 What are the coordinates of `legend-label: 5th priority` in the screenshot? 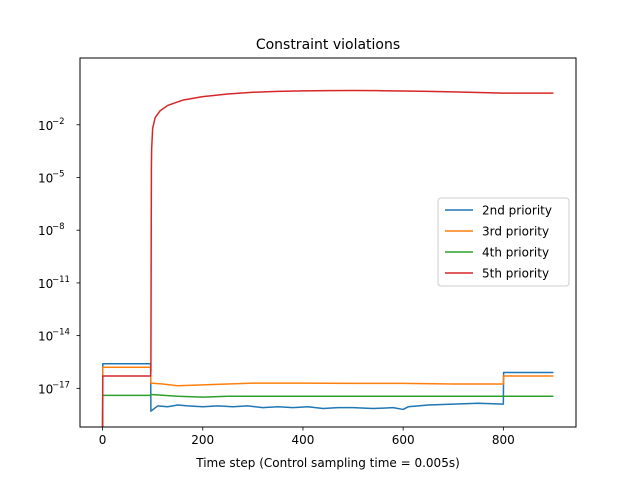 It's located at (515, 274).